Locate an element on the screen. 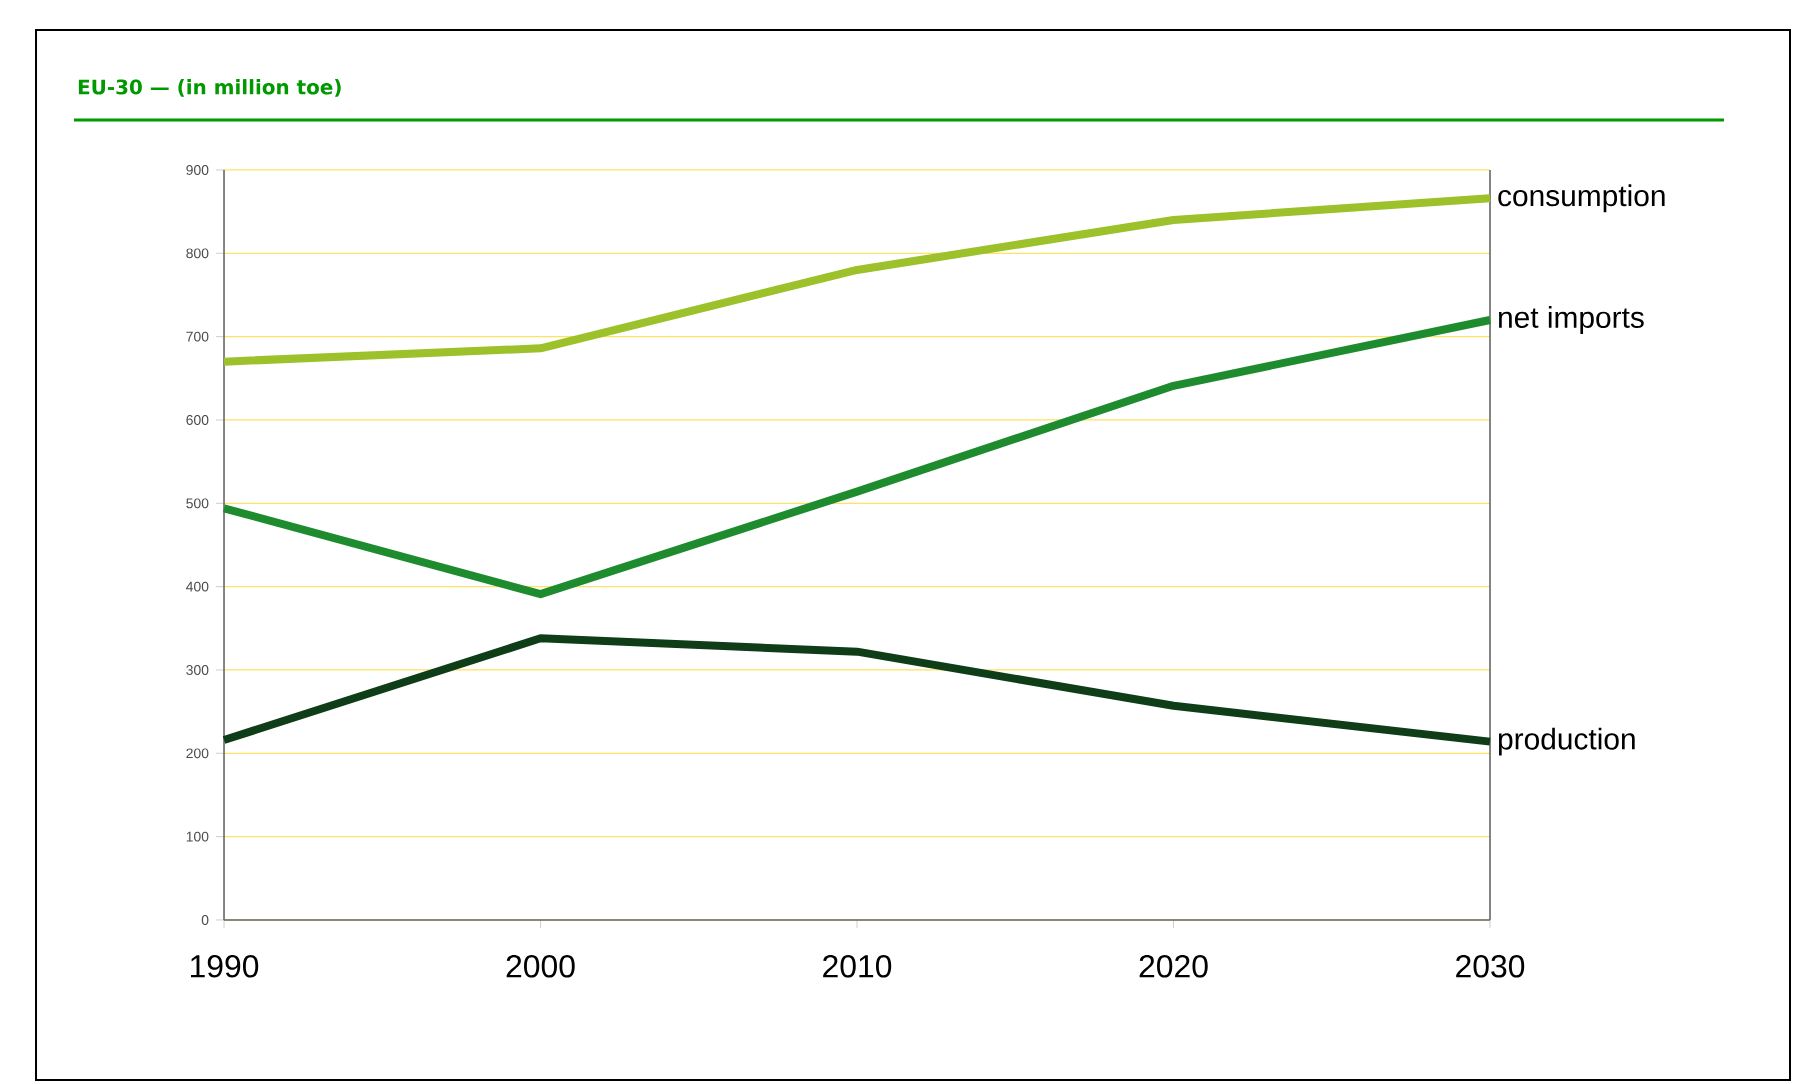  chart-title: EU-30 — (in million toe) is located at coordinates (209, 88).